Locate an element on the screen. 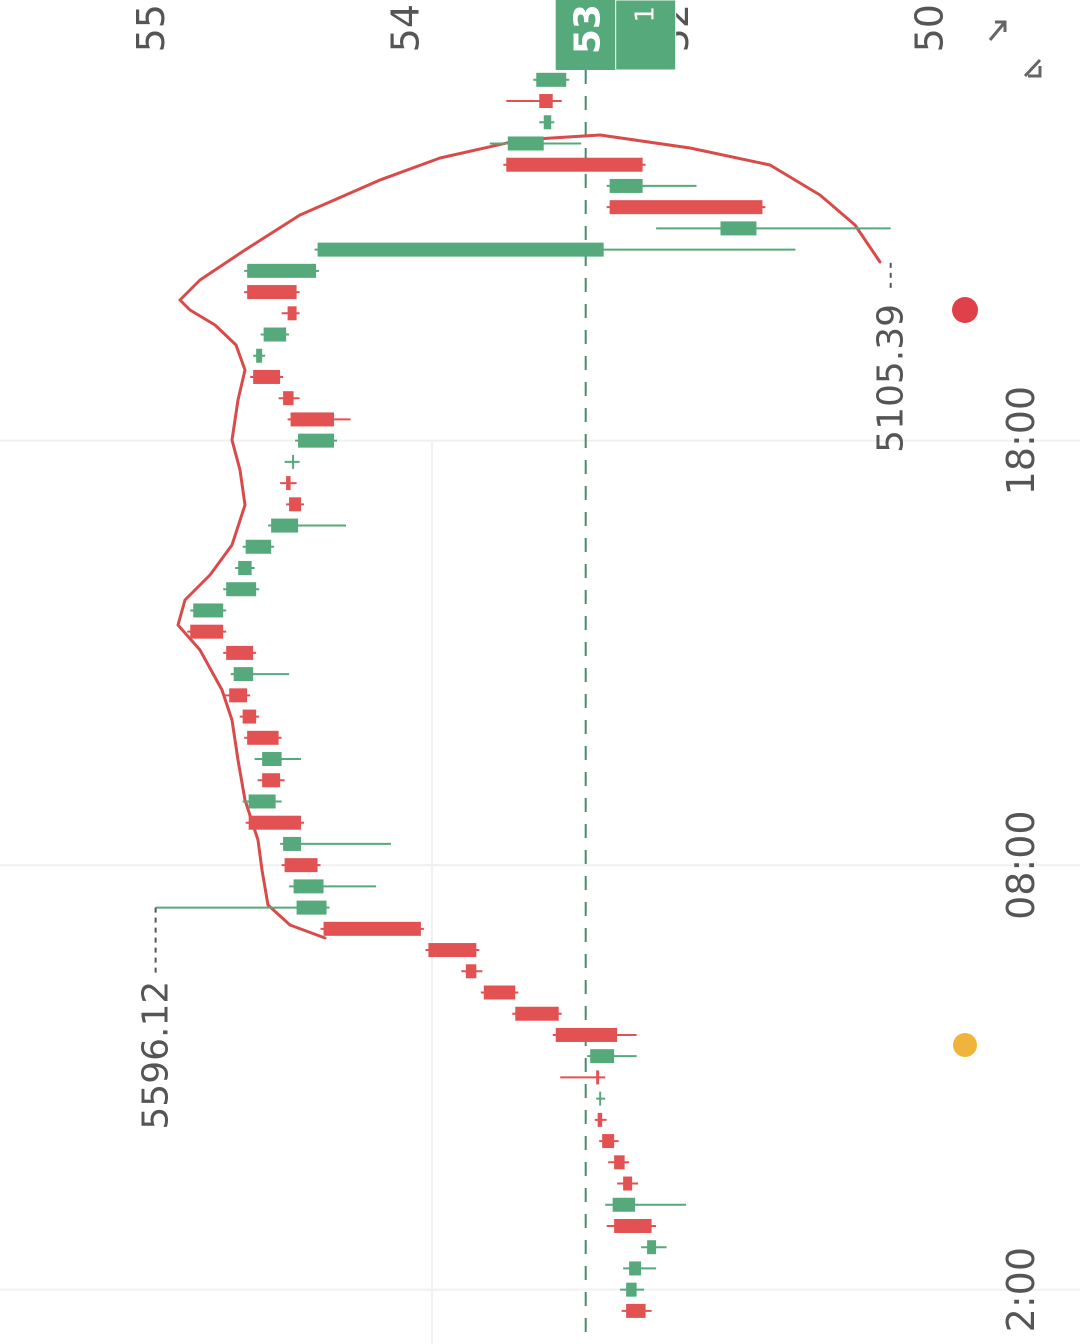 Image resolution: width=1080 pixels, height=1344 pixels. countdown-label: 1 is located at coordinates (646, 14).